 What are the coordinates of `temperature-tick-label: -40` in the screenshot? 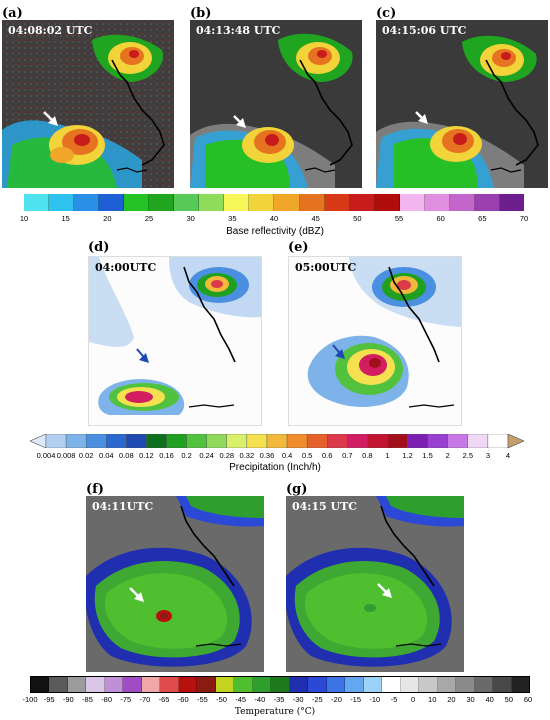 It's located at (260, 699).